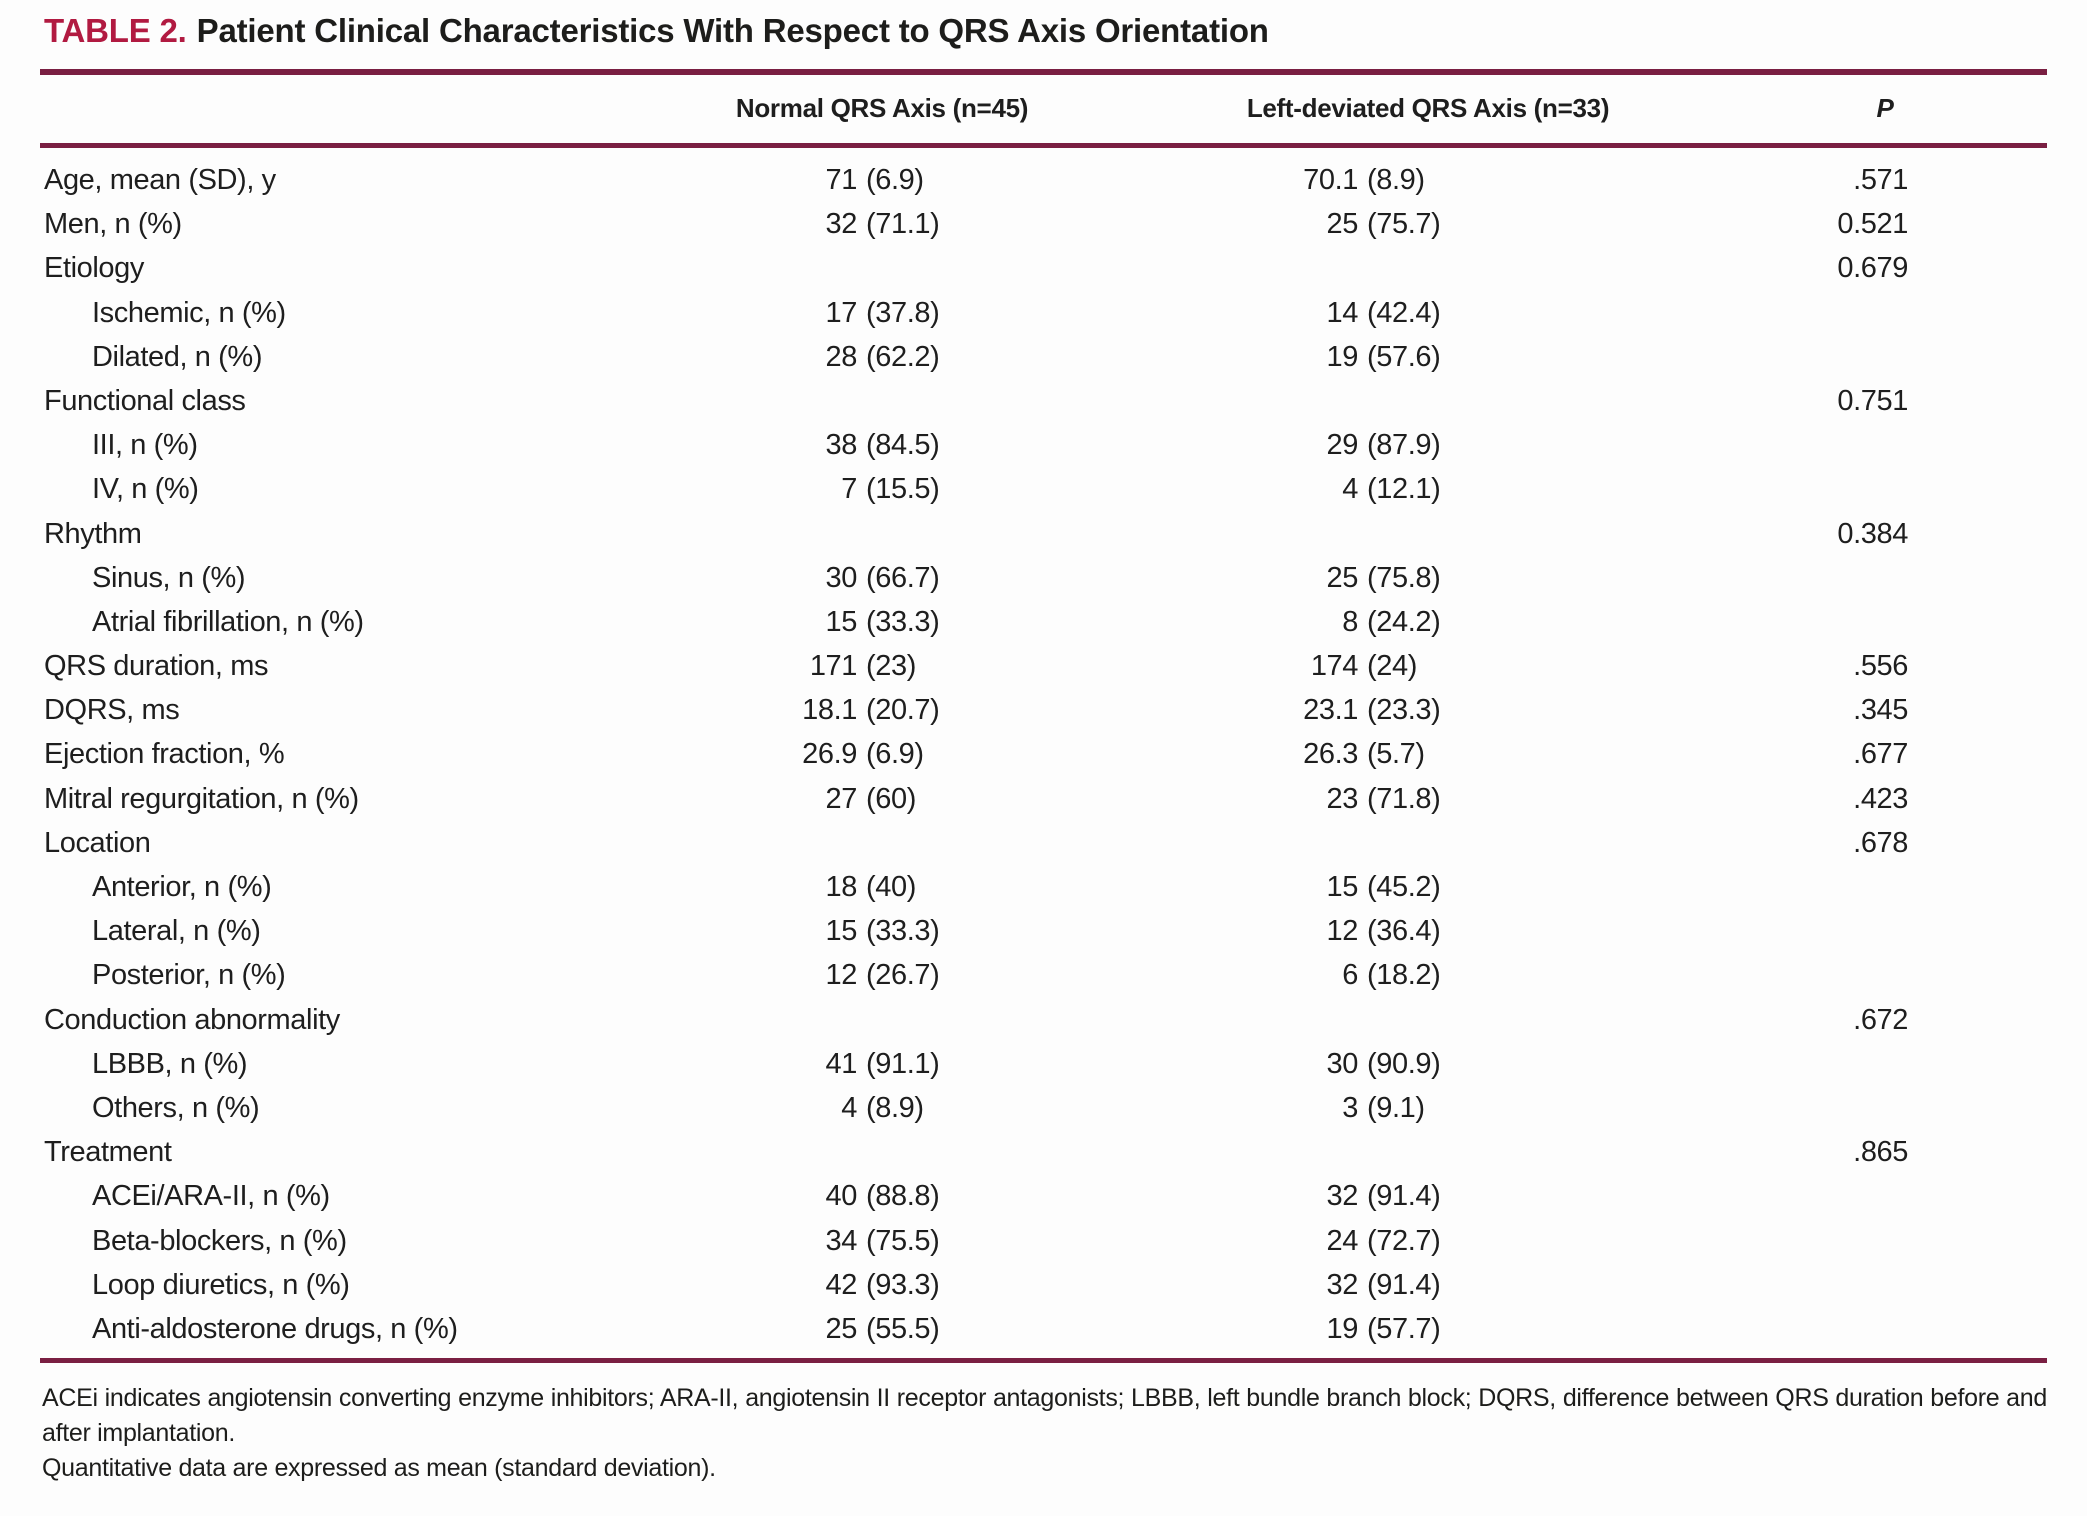 This screenshot has width=2087, height=1516. I want to click on value-parenthetical: (20.7), so click(903, 710).